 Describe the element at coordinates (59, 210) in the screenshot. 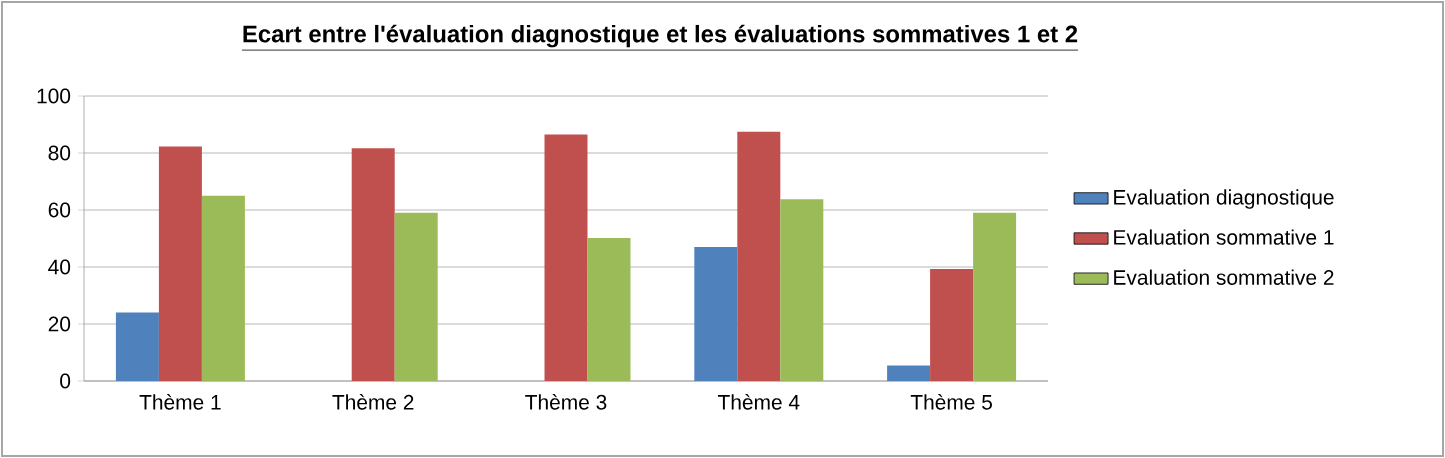

I see `y-tick-label: 60` at that location.